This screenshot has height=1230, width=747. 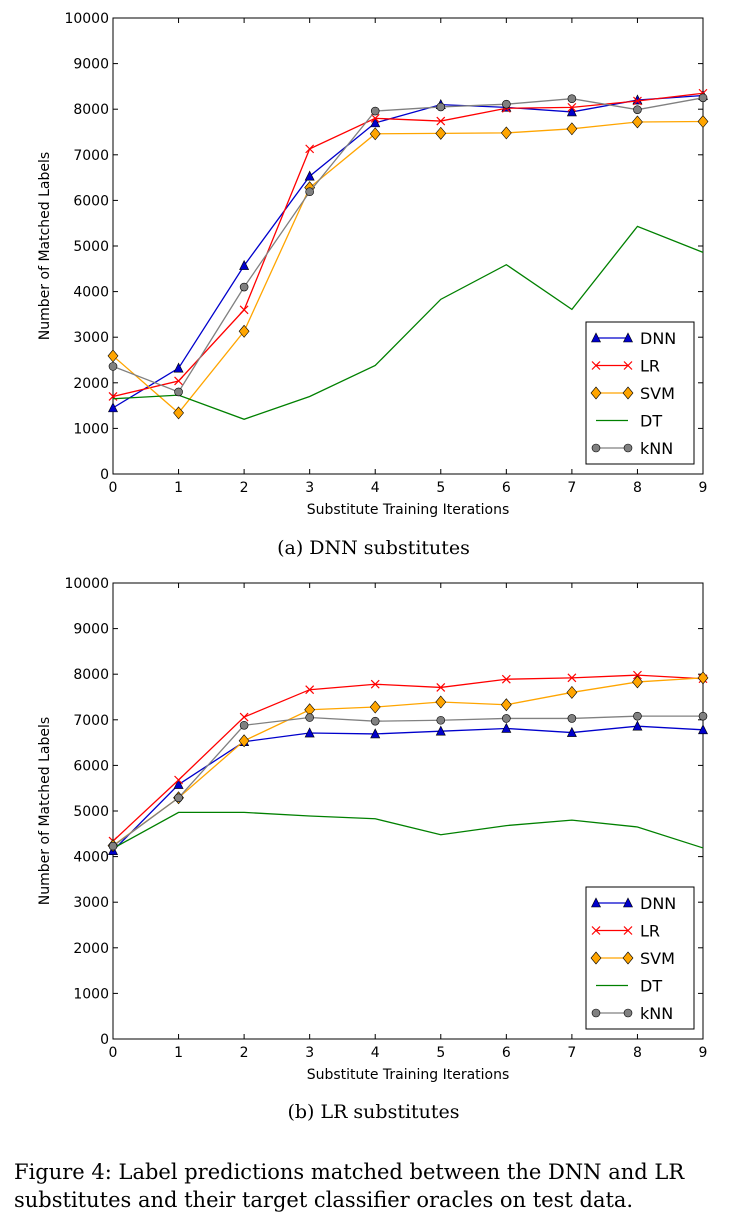 I want to click on chartb-legend-label: DT, so click(x=651, y=986).